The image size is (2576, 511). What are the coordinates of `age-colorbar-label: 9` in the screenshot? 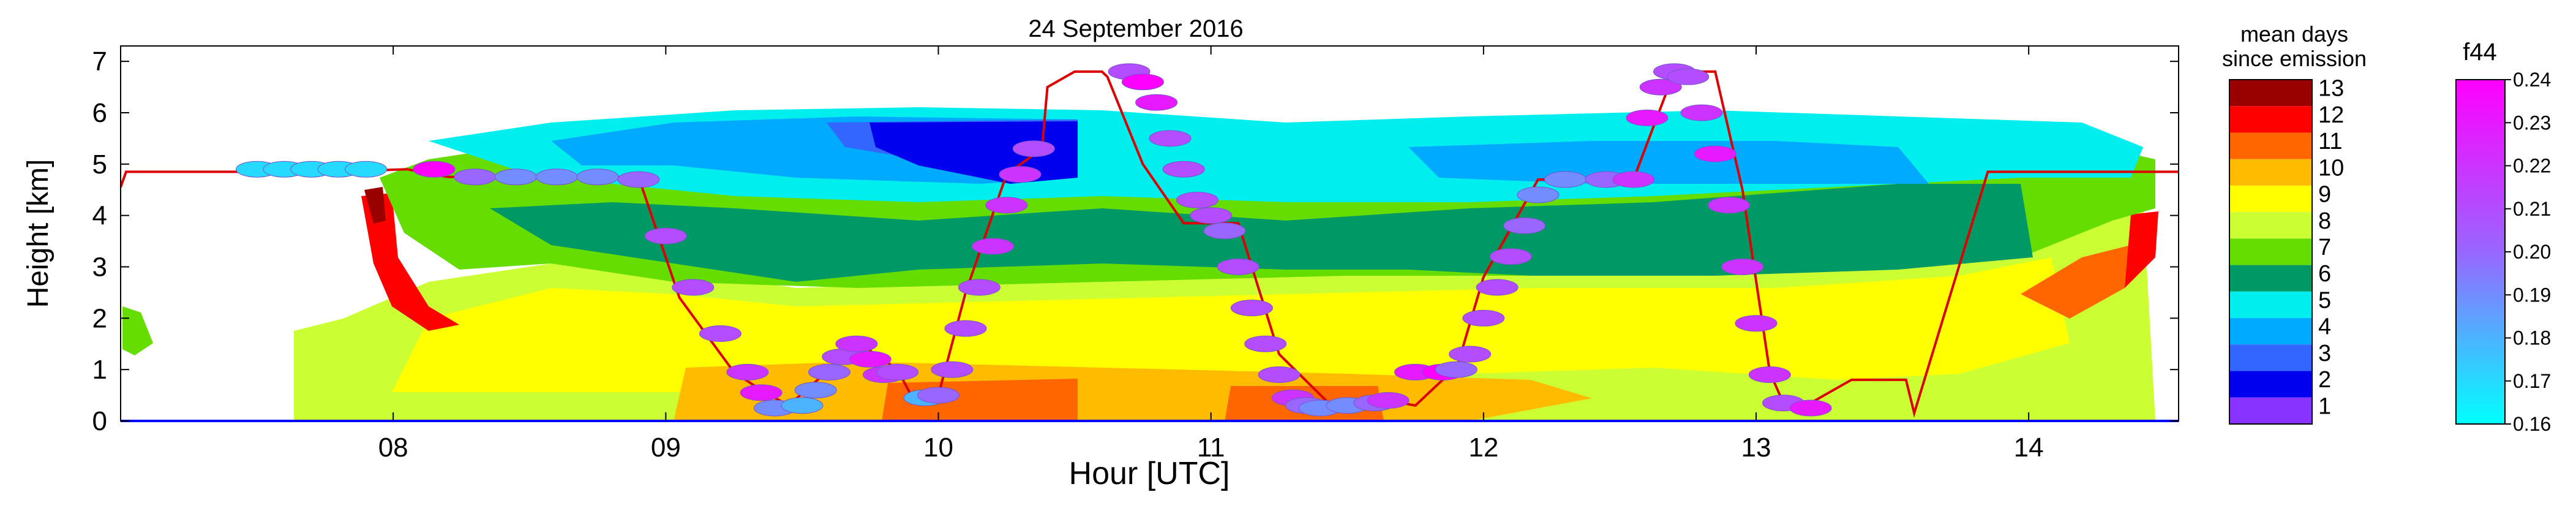 It's located at (2324, 195).